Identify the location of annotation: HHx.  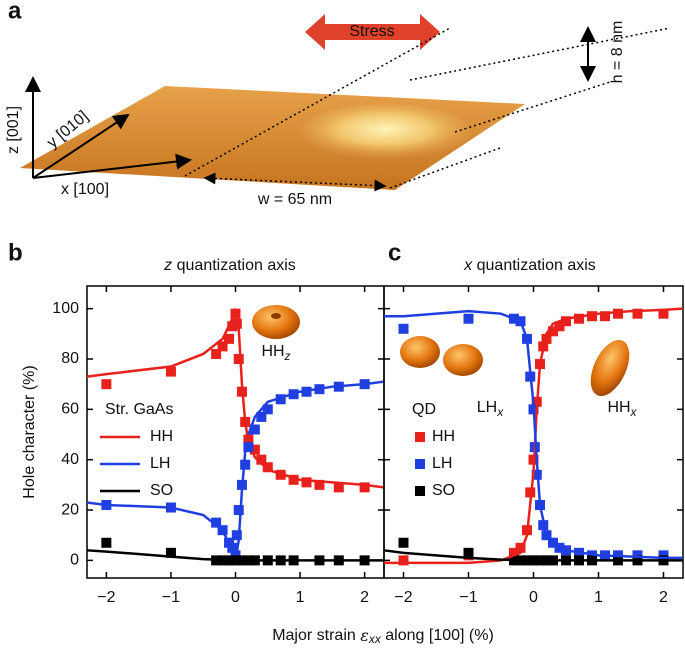
(622, 409).